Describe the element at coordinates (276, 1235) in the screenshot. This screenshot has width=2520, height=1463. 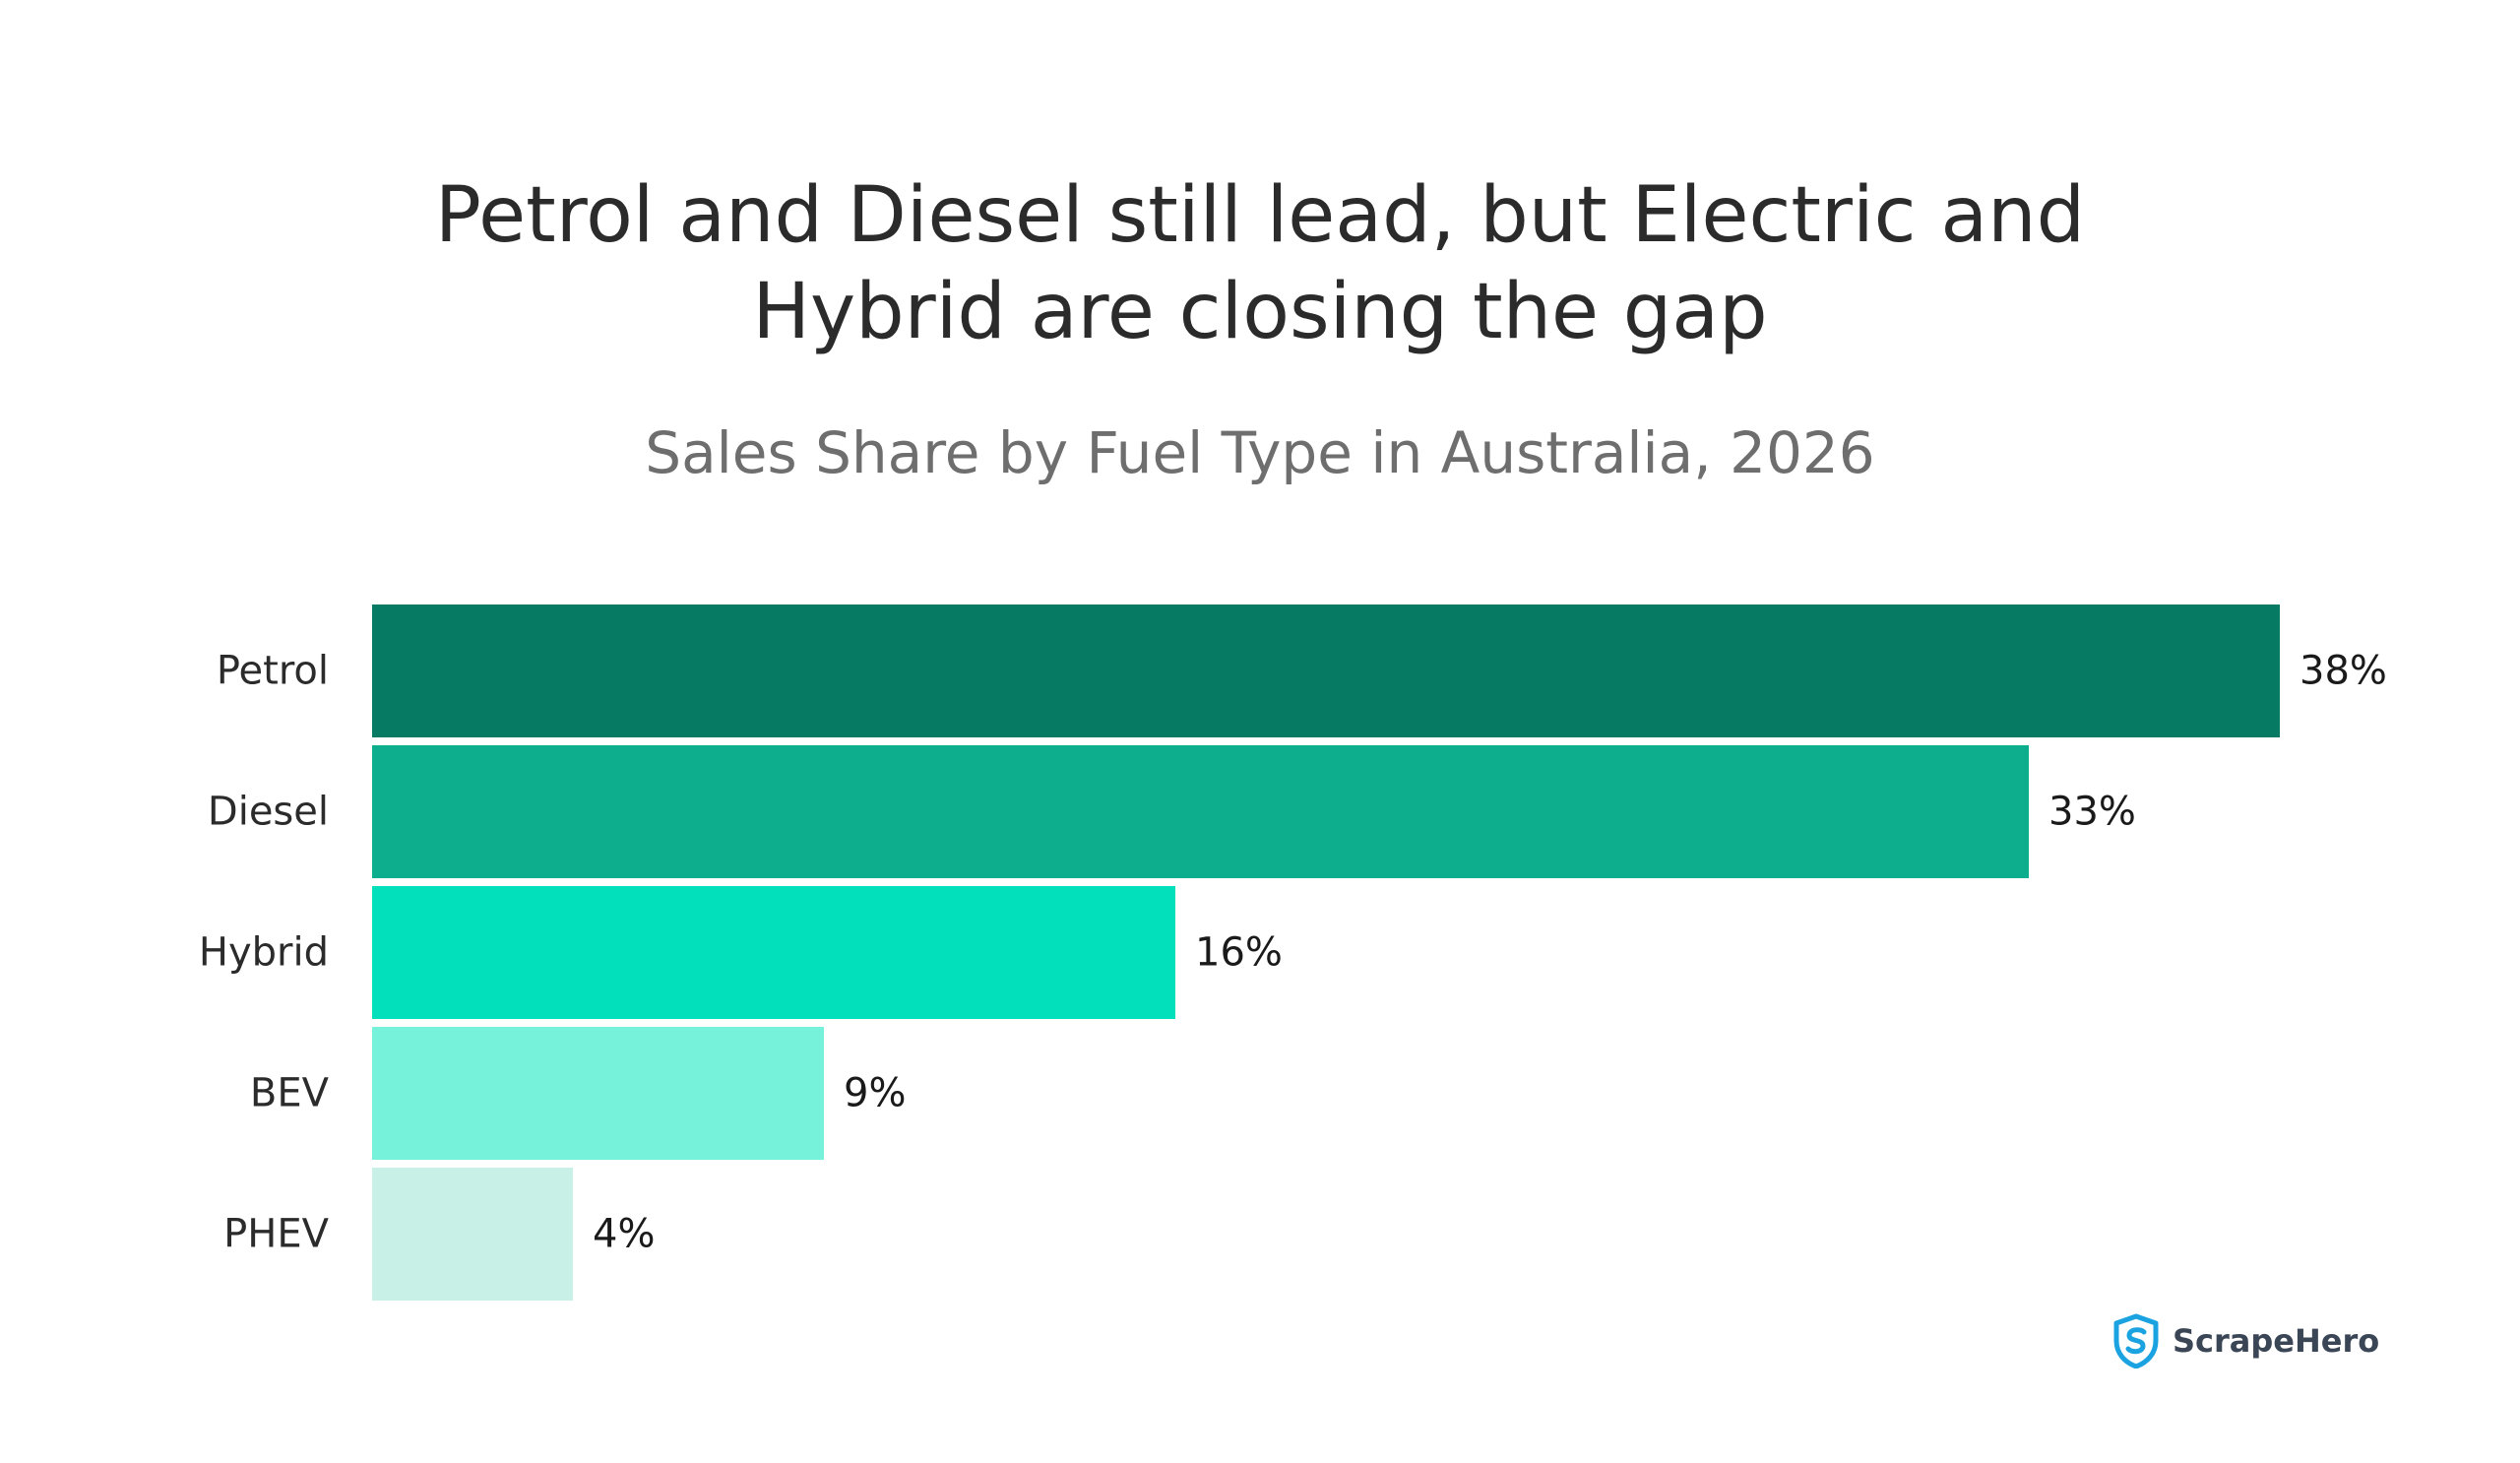
I see `category-label-phev: PHEV` at that location.